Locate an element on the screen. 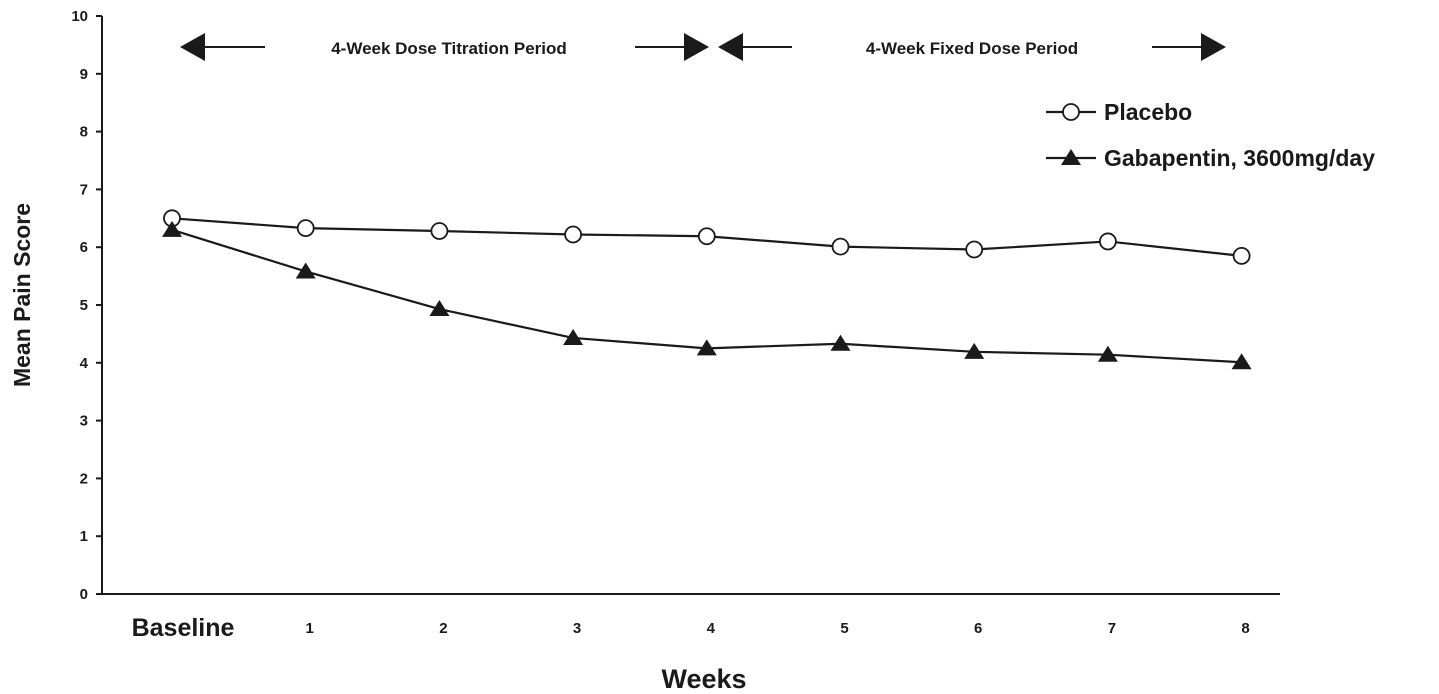  y-tick-label: 0 is located at coordinates (84, 594).